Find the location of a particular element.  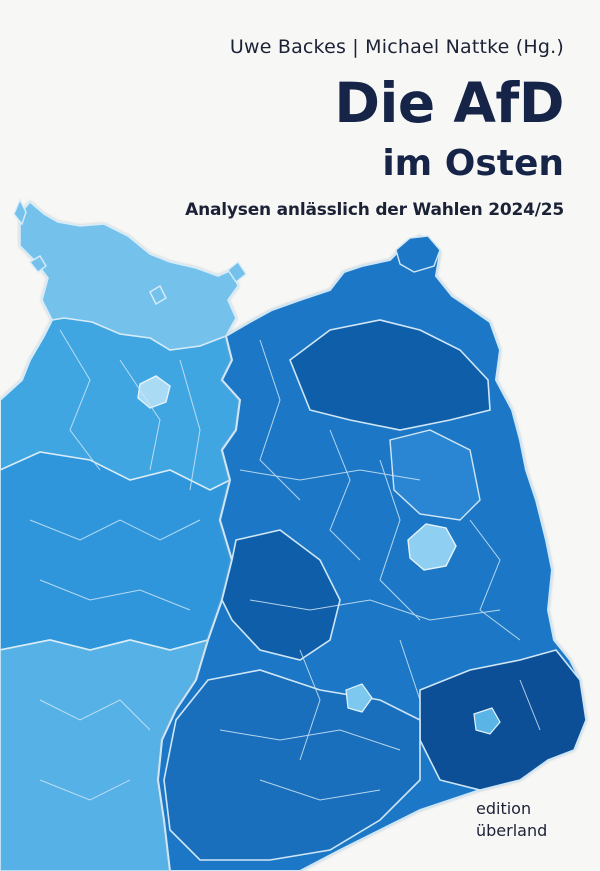

map-region-mid-east is located at coordinates (435, 475).